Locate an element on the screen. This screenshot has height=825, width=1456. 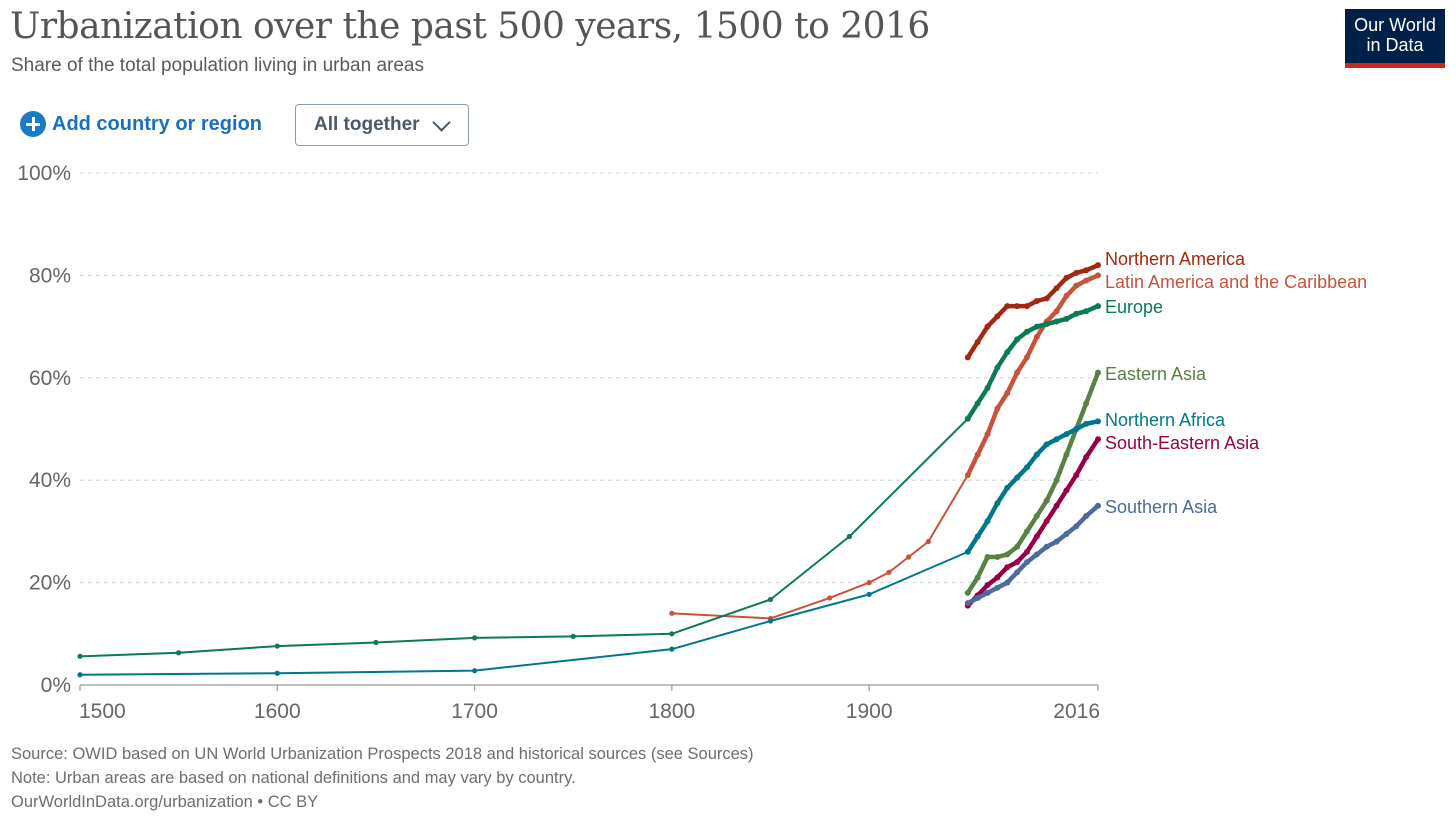
series-label: Europe is located at coordinates (1134, 307).